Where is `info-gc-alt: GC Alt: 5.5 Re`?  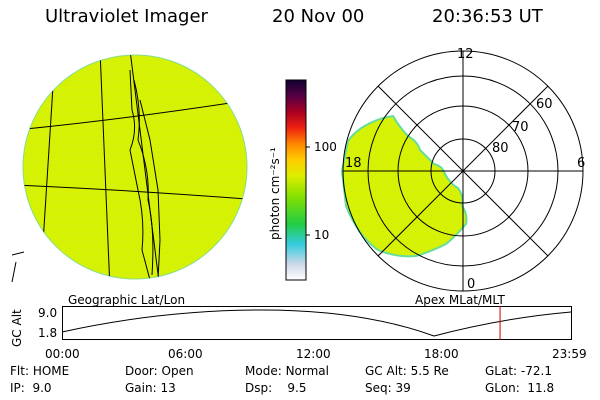
info-gc-alt: GC Alt: 5.5 Re is located at coordinates (407, 371).